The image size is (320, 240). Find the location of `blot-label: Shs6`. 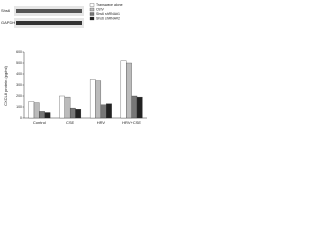

blot-label: Shs6 is located at coordinates (6, 10).